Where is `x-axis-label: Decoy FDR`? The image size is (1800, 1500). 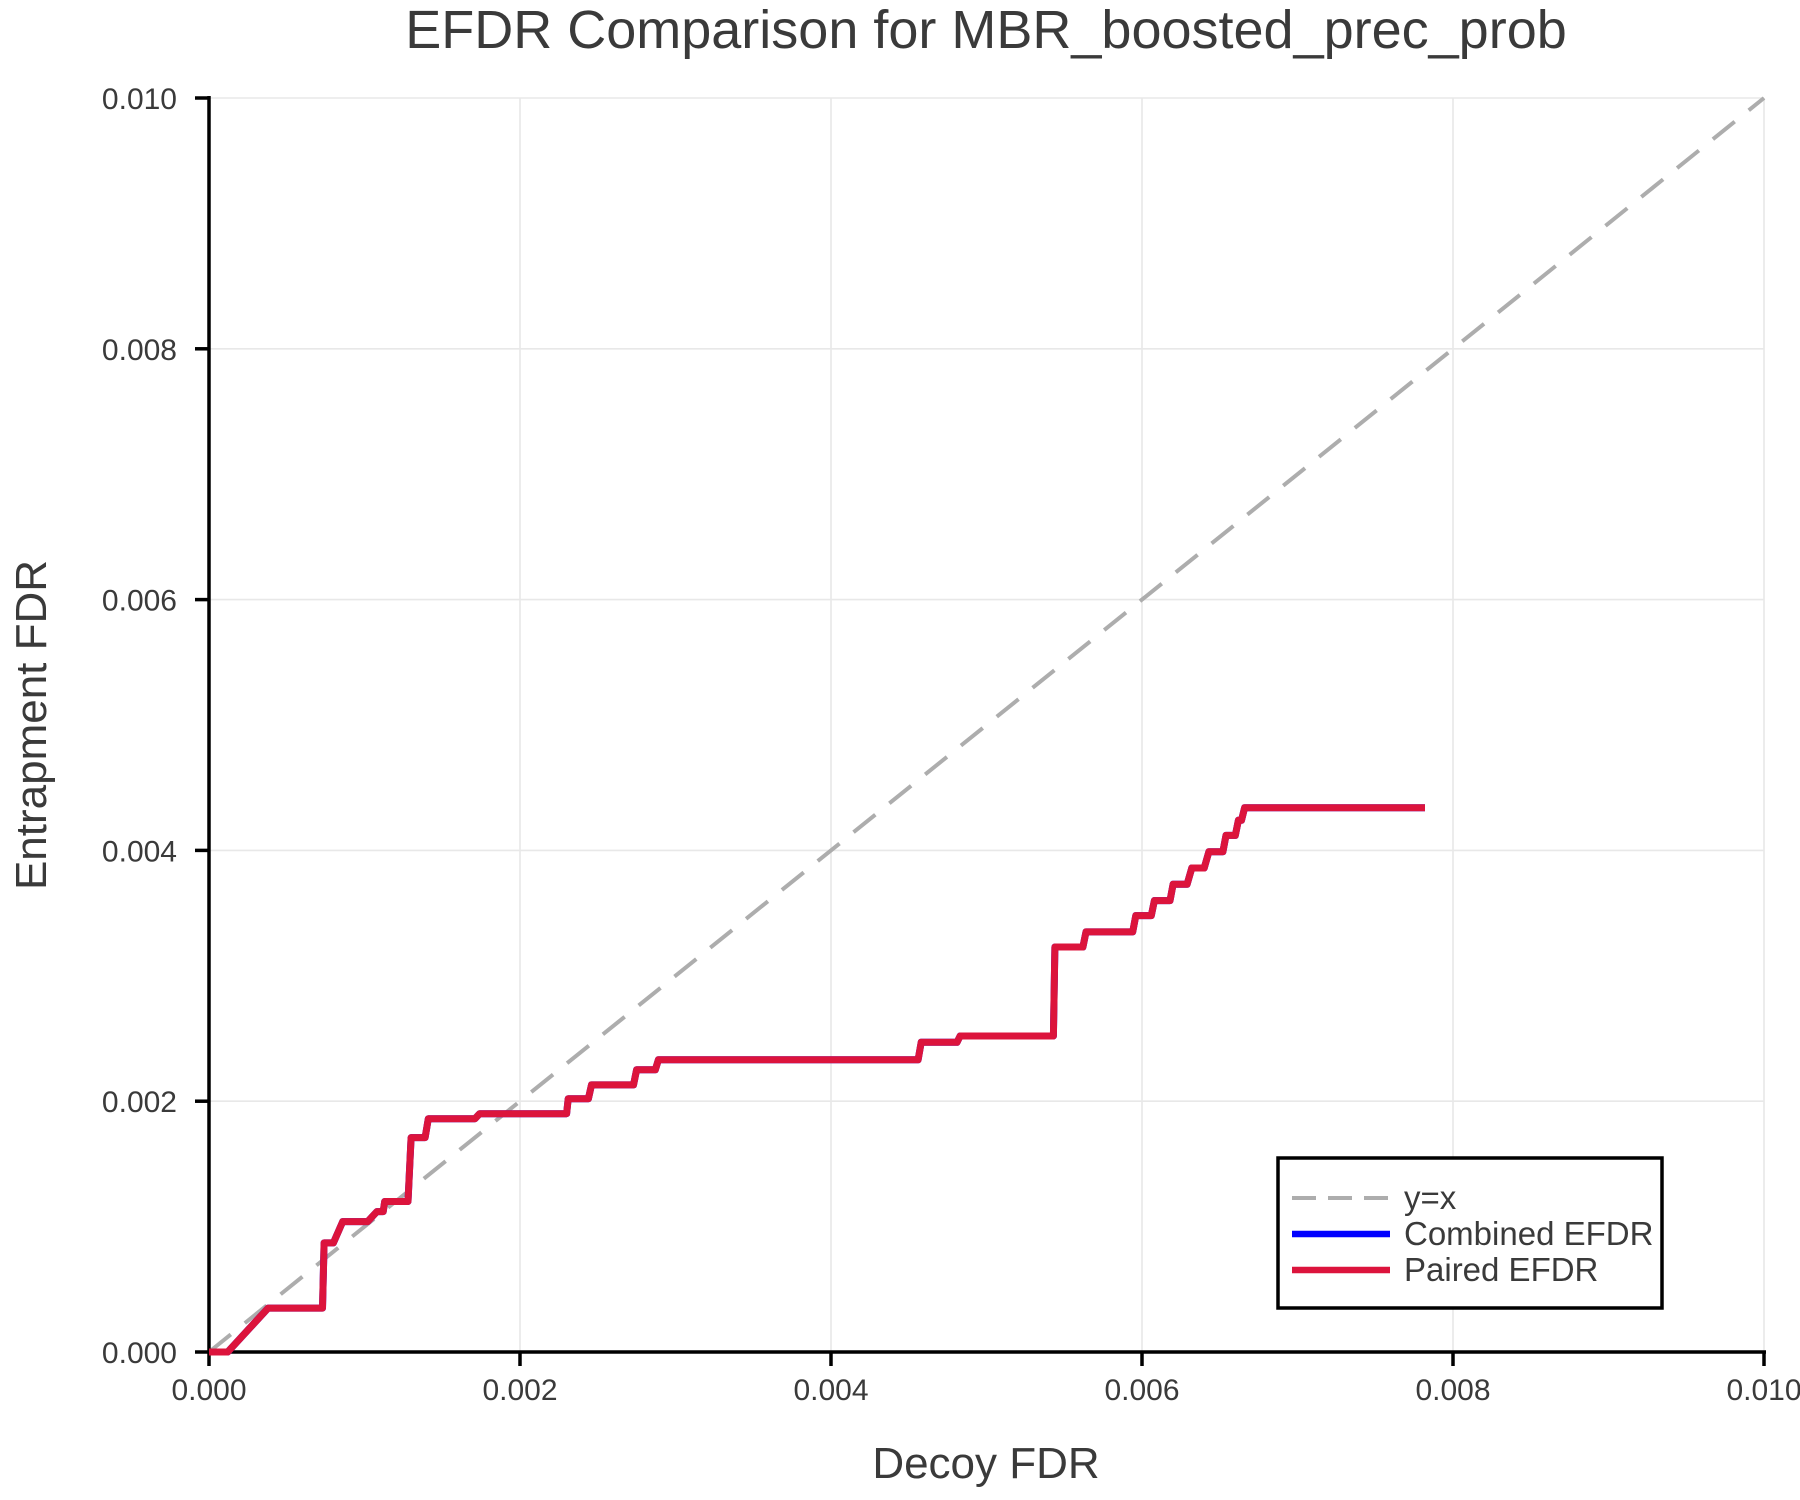 x-axis-label: Decoy FDR is located at coordinates (985, 1463).